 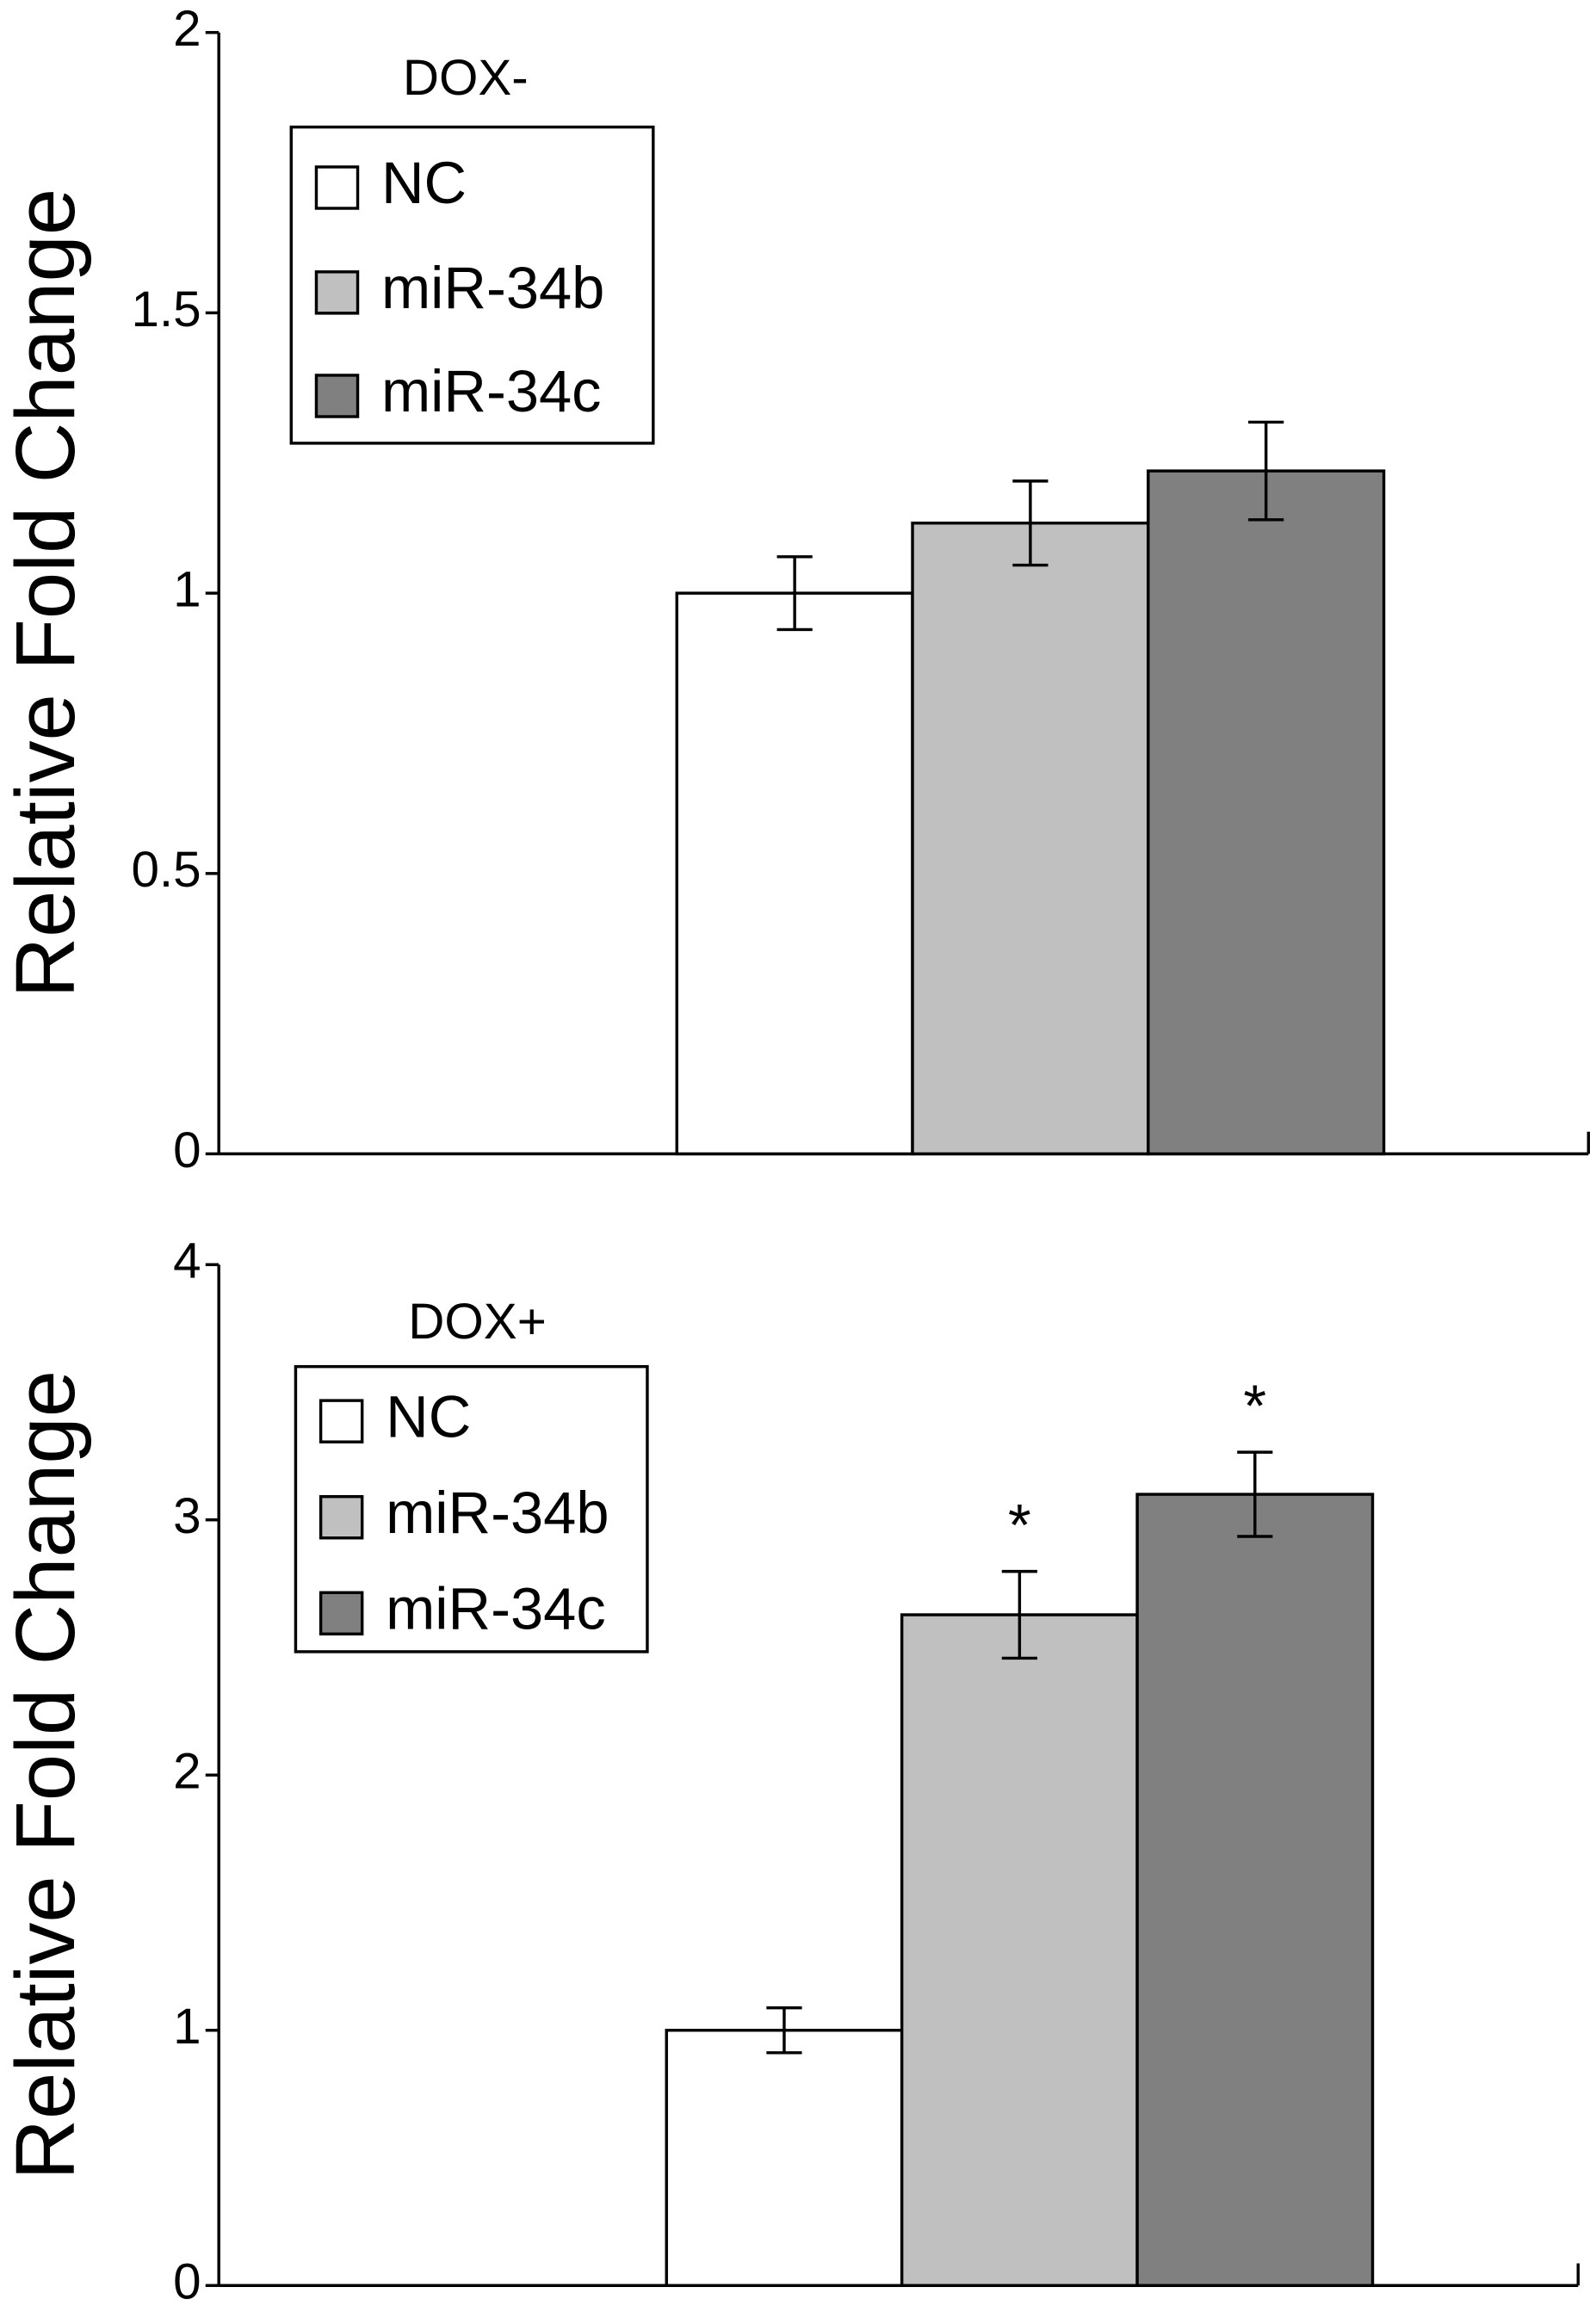 I want to click on y-tick-label: 3, so click(x=187, y=1516).